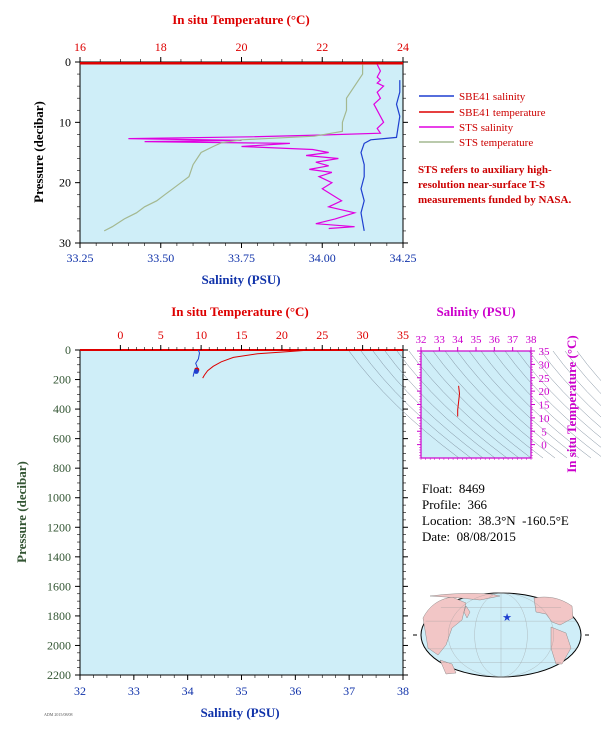 This screenshot has width=601, height=736. What do you see at coordinates (513, 340) in the screenshot?
I see `ts-salinity-tick-label: 37` at bounding box center [513, 340].